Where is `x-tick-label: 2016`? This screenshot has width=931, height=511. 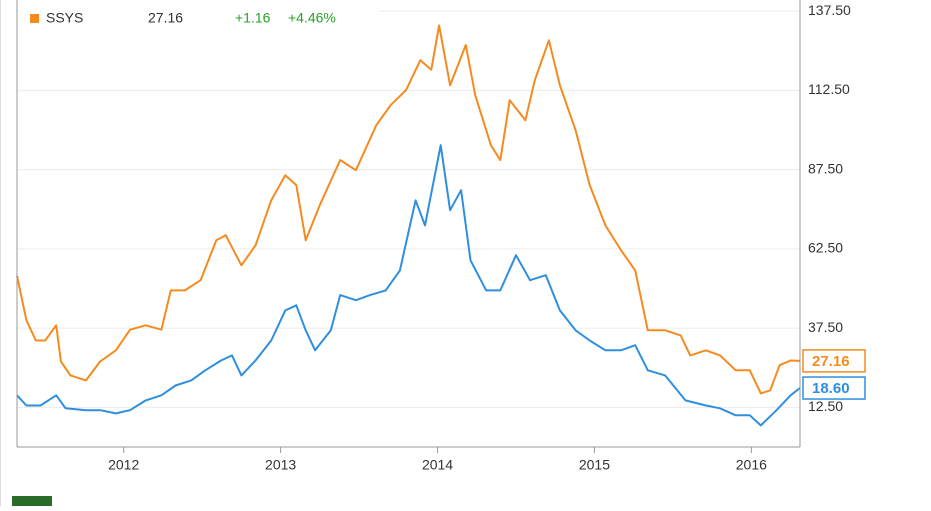
x-tick-label: 2016 is located at coordinates (751, 465).